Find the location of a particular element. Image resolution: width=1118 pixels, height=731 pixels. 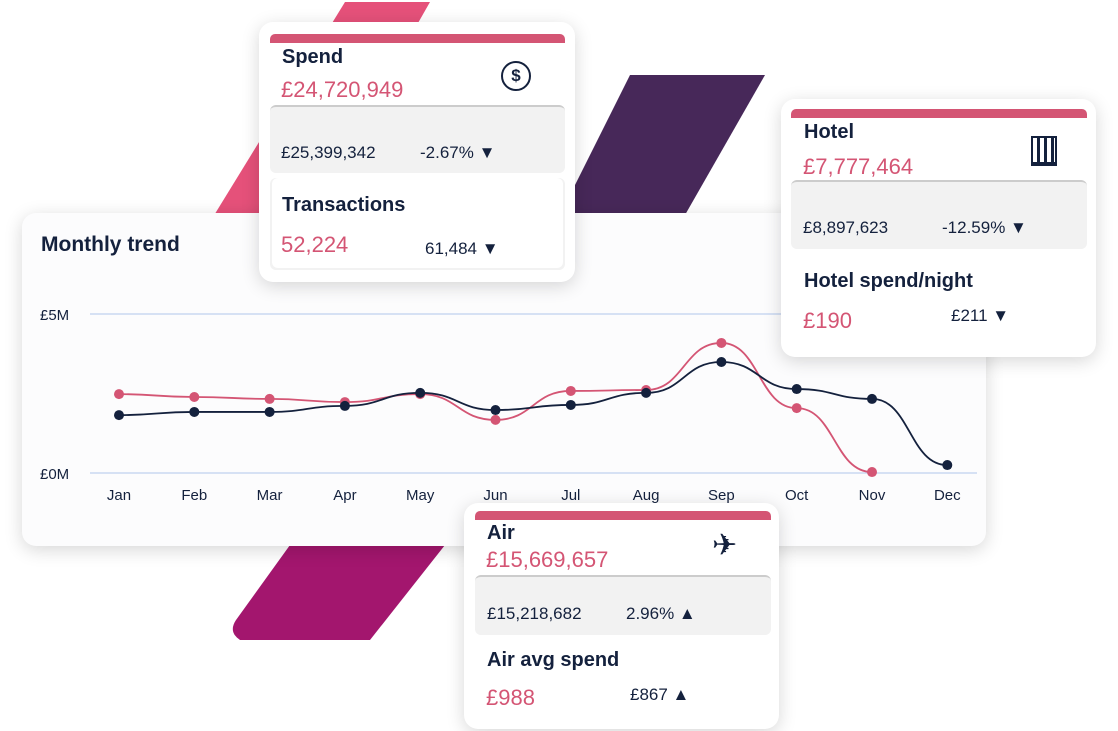

air-avg-value: £988 is located at coordinates (510, 697).